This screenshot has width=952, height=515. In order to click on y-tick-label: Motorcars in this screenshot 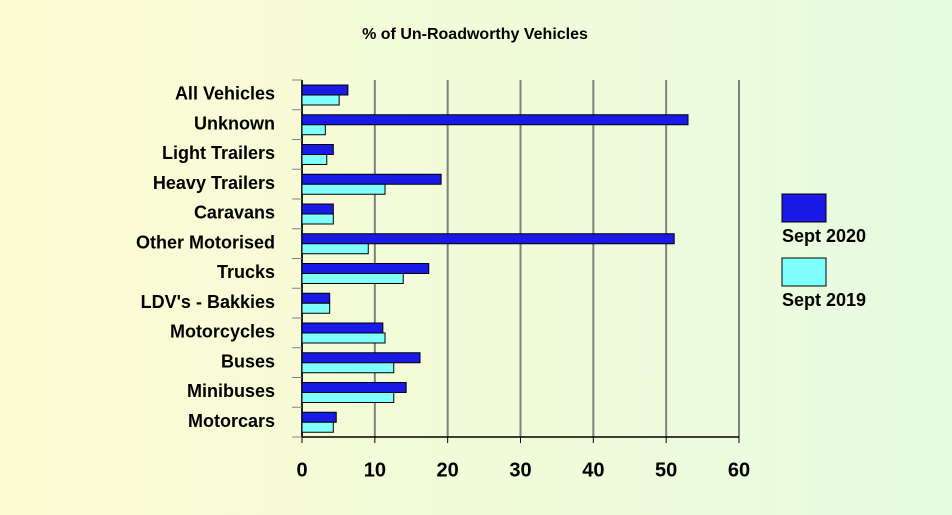, I will do `click(231, 421)`.